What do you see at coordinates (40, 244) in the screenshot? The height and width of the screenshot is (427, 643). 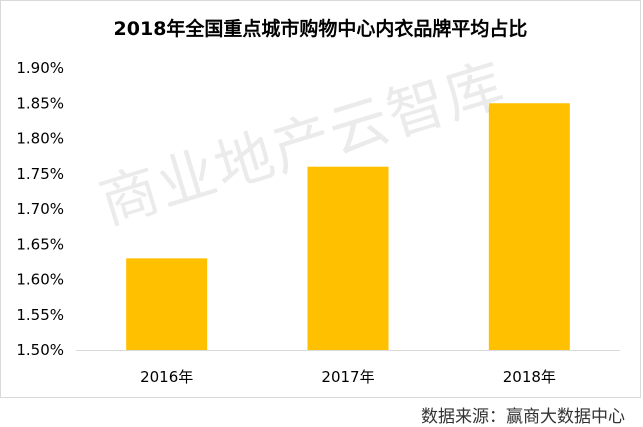 I see `y-tick-label: 1.65%` at bounding box center [40, 244].